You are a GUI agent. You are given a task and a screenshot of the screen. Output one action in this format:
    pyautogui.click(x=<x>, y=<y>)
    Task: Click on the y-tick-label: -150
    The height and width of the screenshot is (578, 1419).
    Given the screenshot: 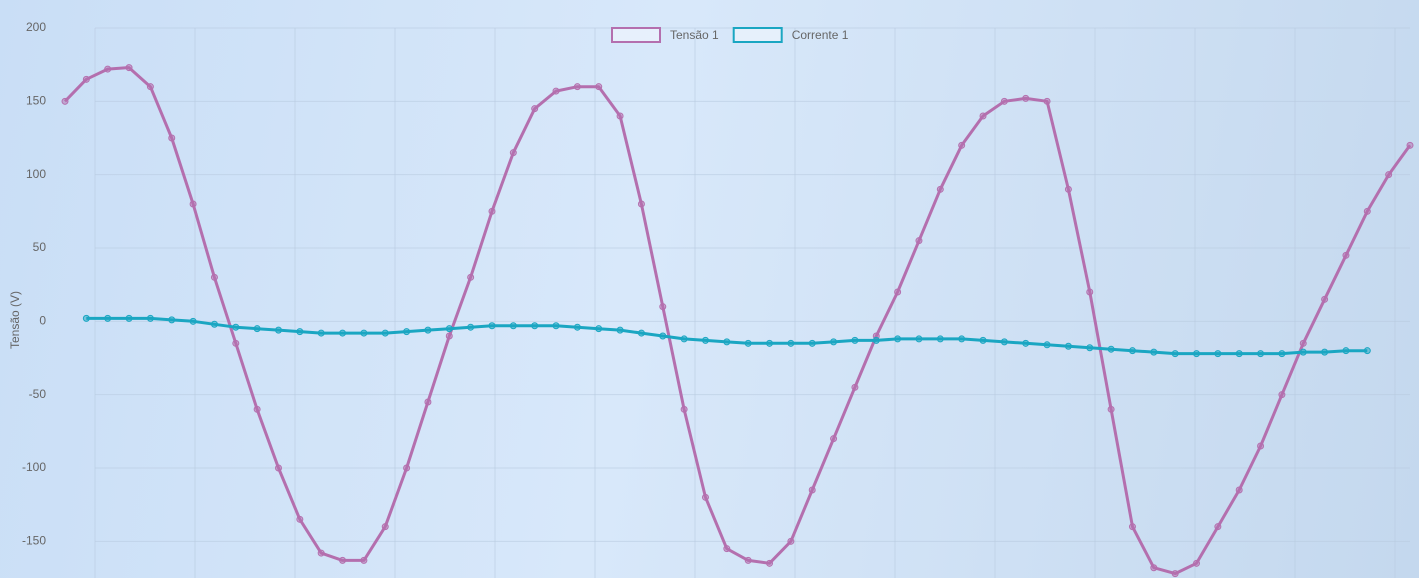 What is the action you would take?
    pyautogui.click(x=34, y=541)
    